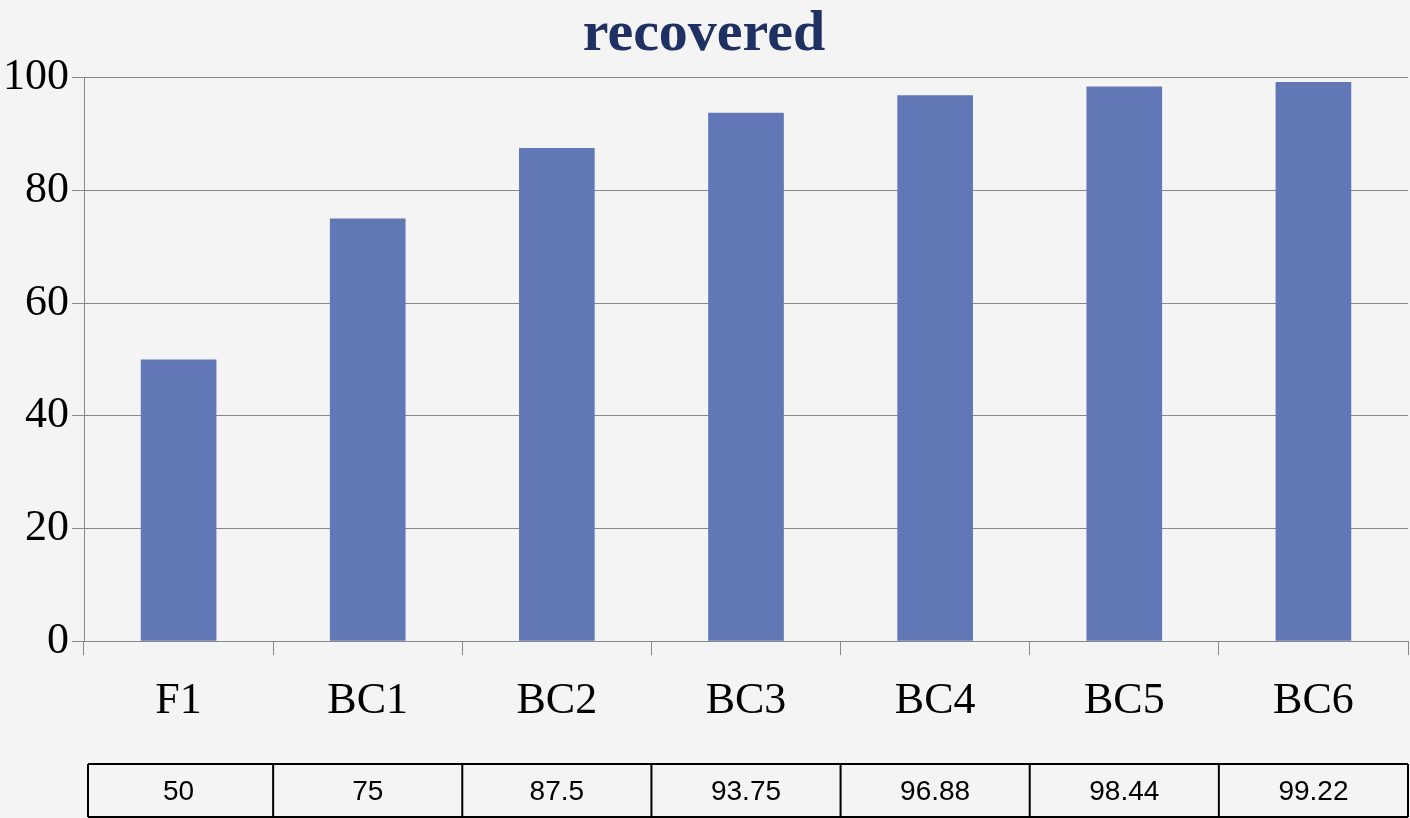  I want to click on data-label: 75, so click(368, 791).